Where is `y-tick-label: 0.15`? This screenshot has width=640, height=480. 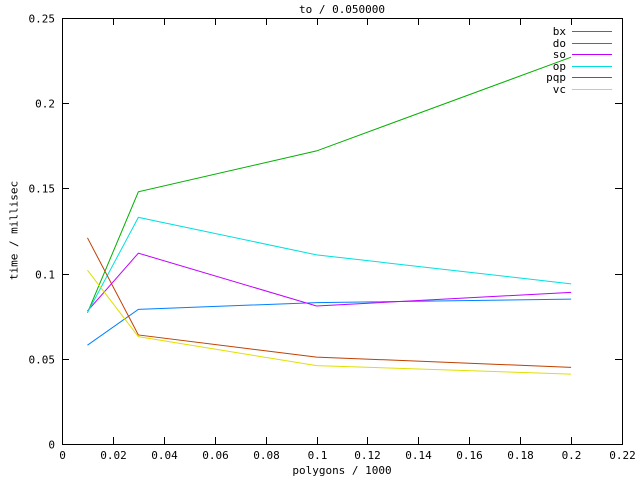 y-tick-label: 0.15 is located at coordinates (42, 189).